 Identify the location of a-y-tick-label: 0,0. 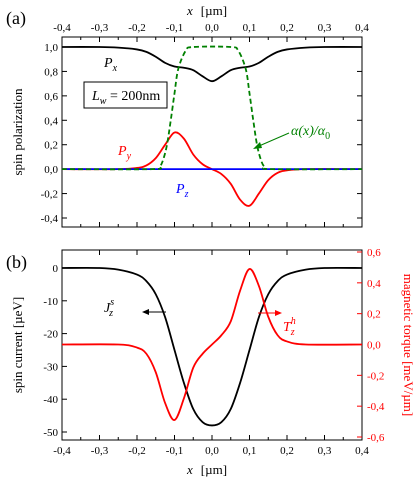
(51, 170).